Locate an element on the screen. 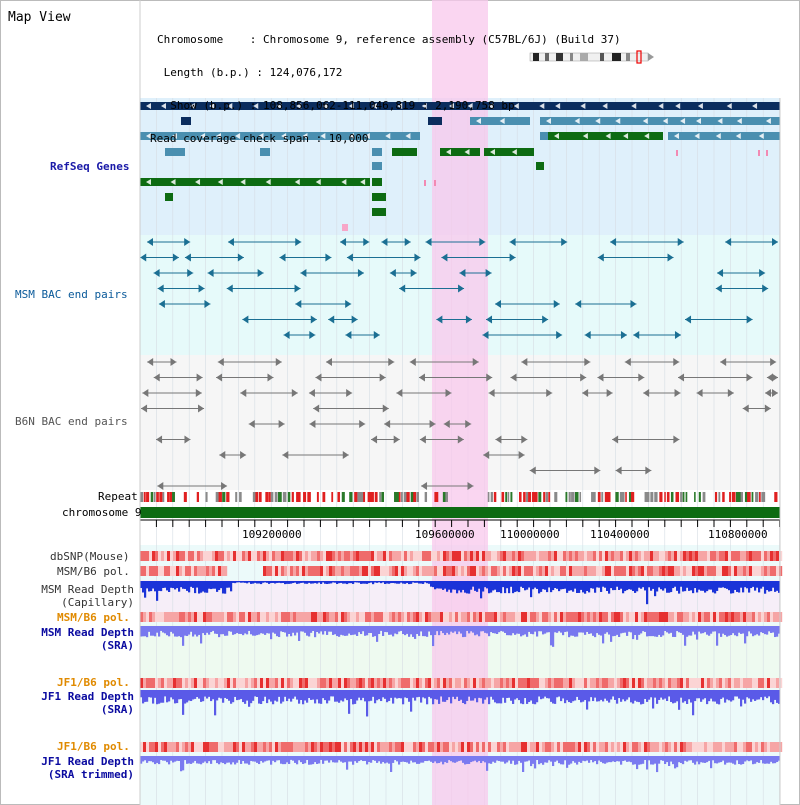 This screenshot has height=805, width=800. repeat-element is located at coordinates (267, 497).